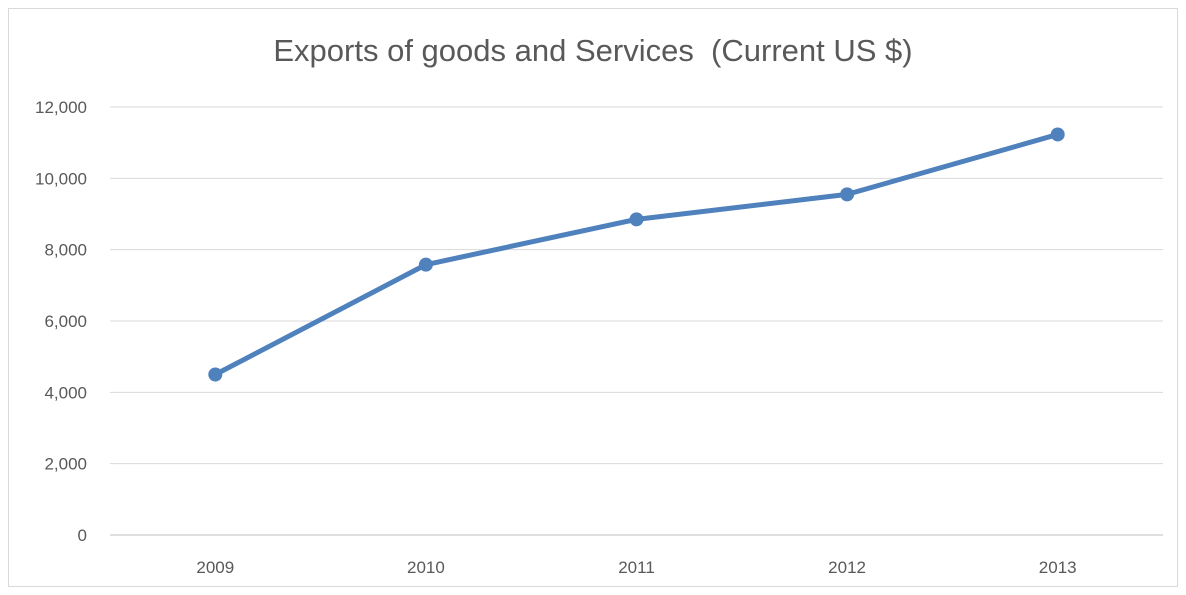 Image resolution: width=1186 pixels, height=595 pixels. Describe the element at coordinates (82, 535) in the screenshot. I see `y-tick-label: 0` at that location.